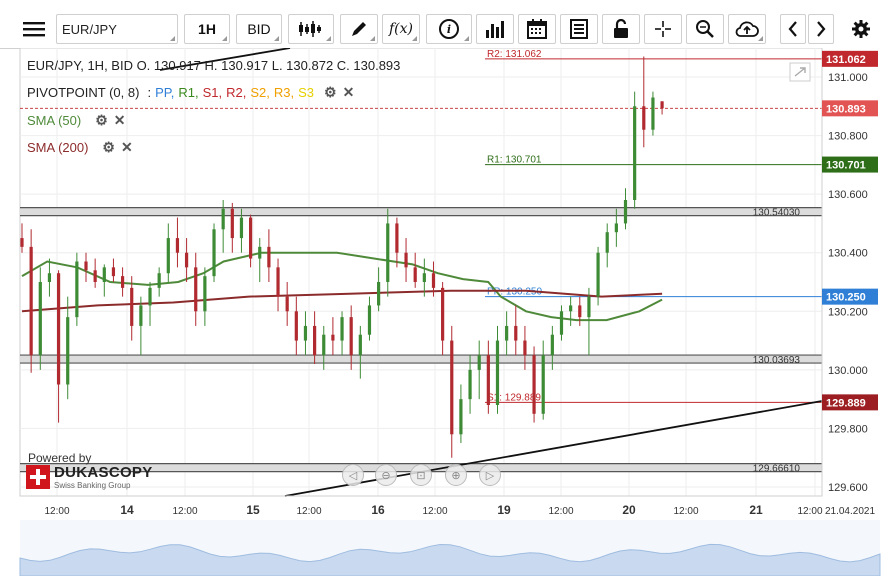 This screenshot has width=889, height=576. What do you see at coordinates (38, 477) in the screenshot?
I see `swiss-cross-icon` at bounding box center [38, 477].